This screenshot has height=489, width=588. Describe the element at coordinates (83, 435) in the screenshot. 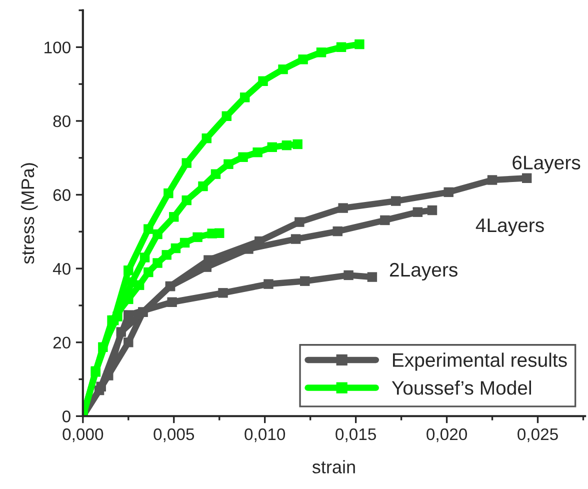

I see `x-tick-label: 0,000` at that location.